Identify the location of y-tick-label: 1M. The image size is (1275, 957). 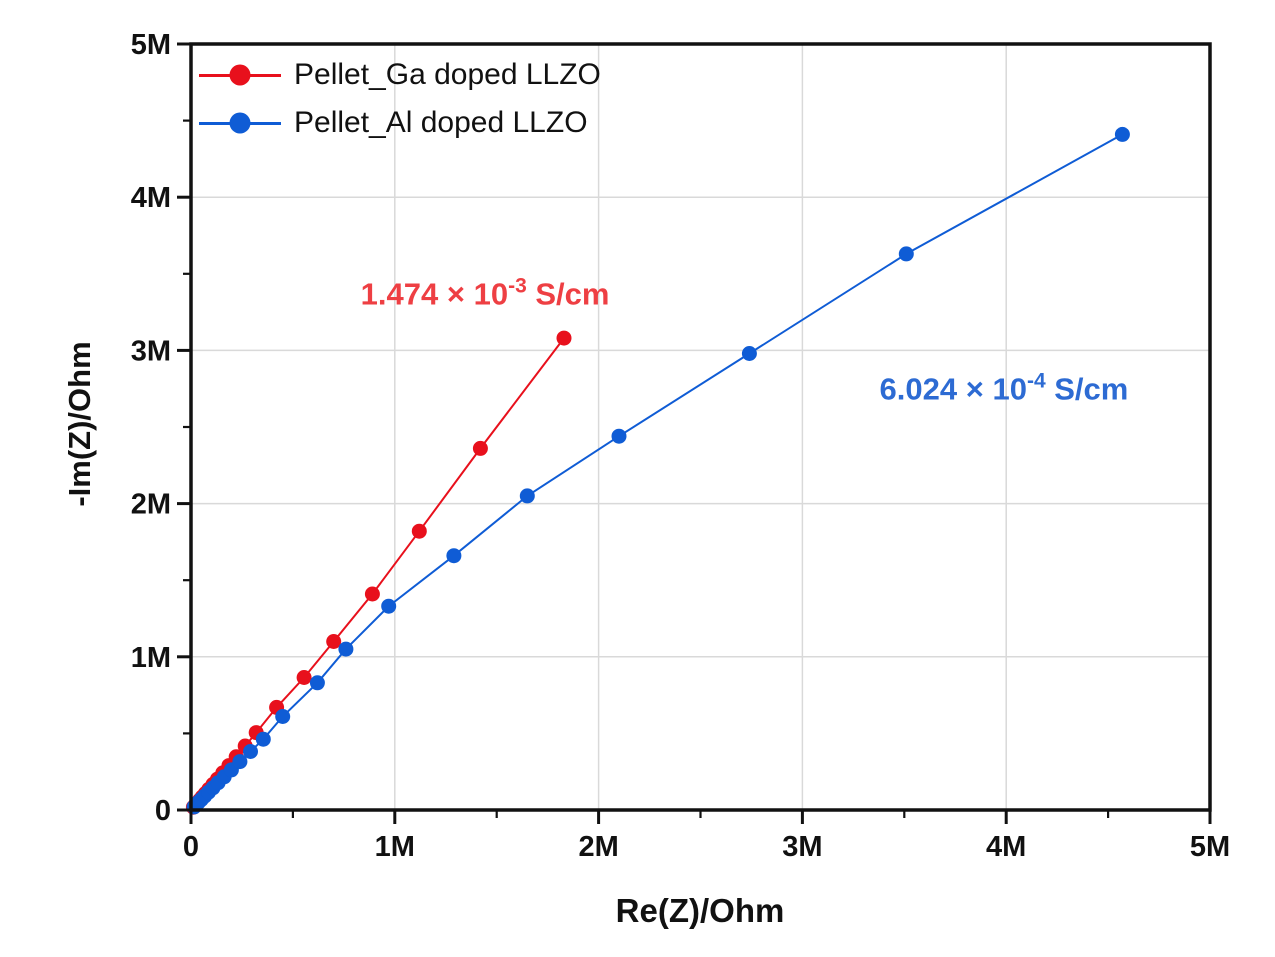
(151, 658).